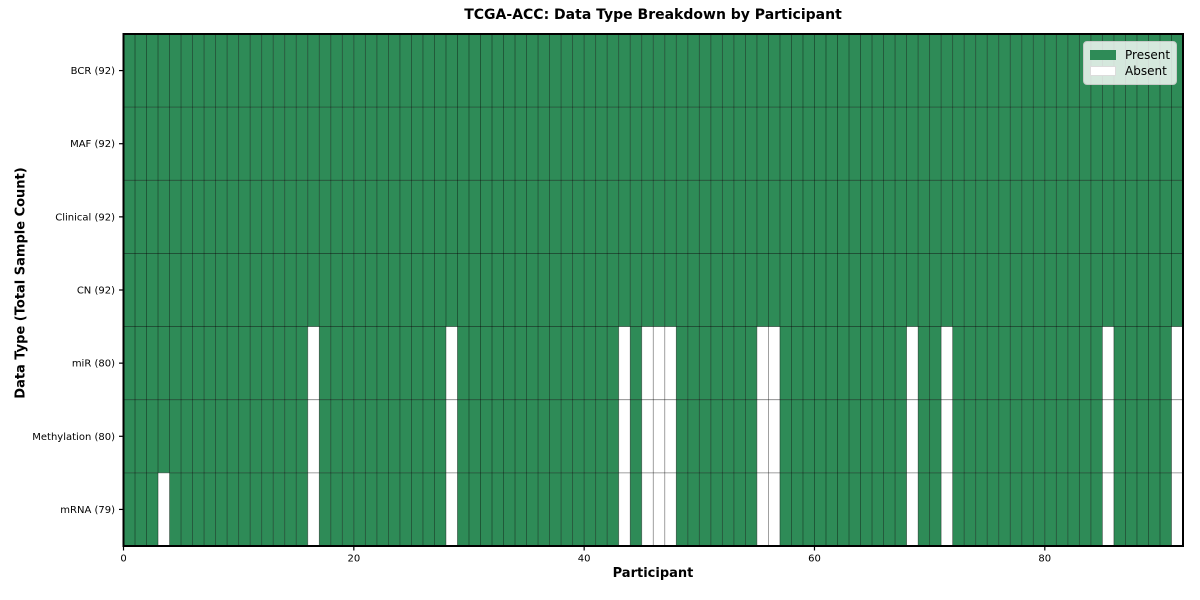  Describe the element at coordinates (93, 364) in the screenshot. I see `y-tick-label: miR (80)` at that location.